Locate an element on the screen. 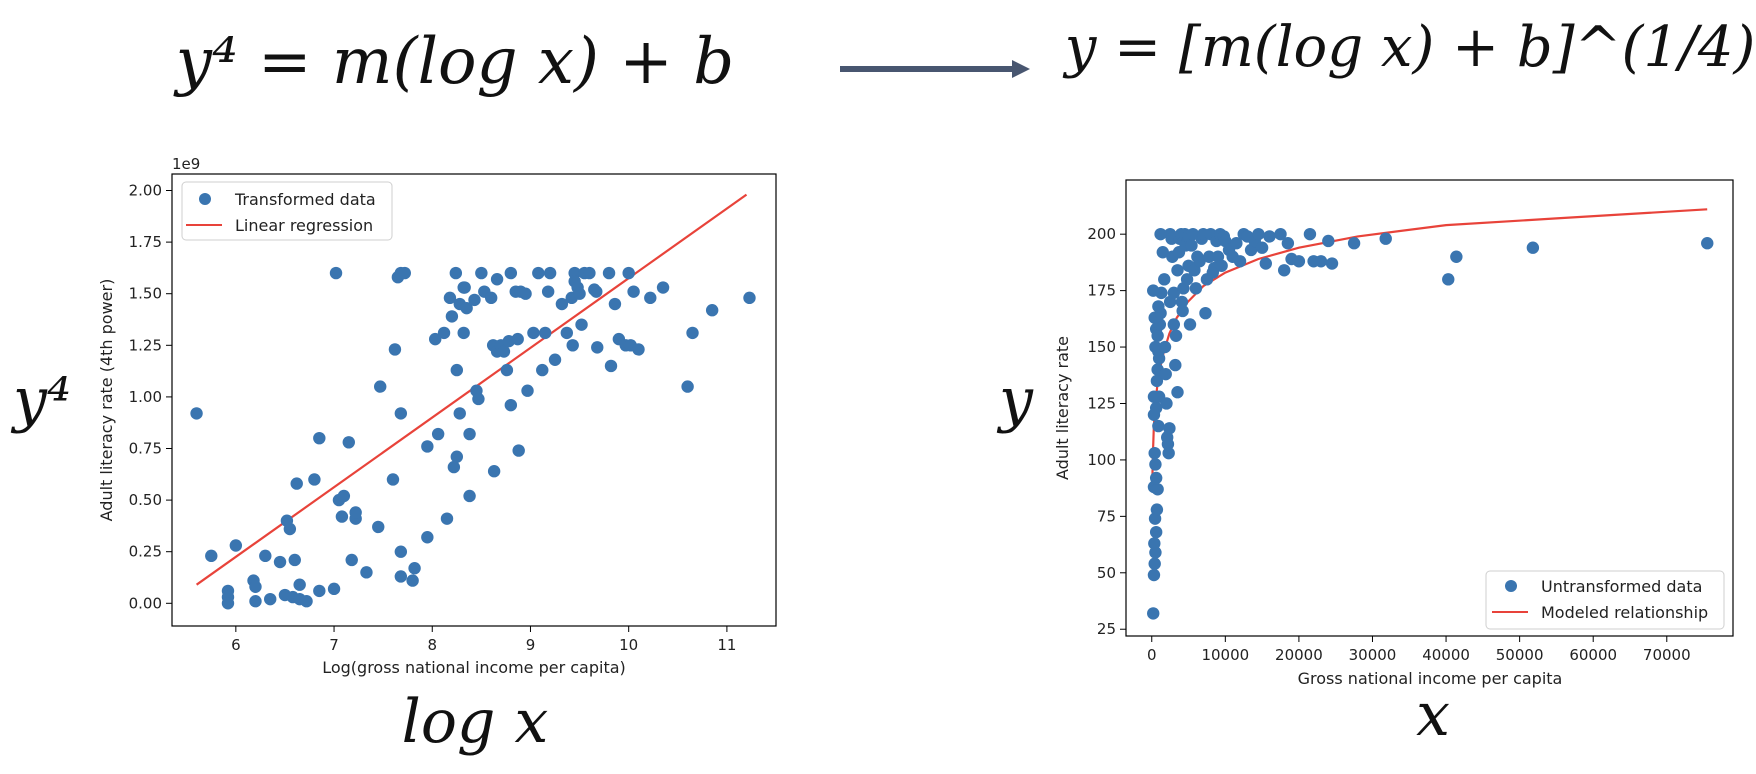 The height and width of the screenshot is (774, 1756). right-chart-y-tick-label: 25 is located at coordinates (1106, 629).